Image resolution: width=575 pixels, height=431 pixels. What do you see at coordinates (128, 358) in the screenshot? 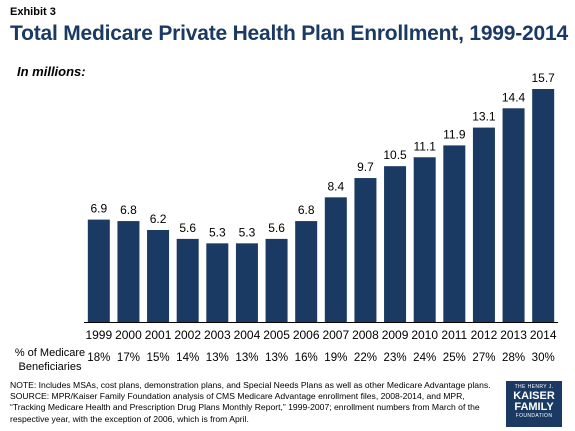
I see `pct-value-2000: 17%` at bounding box center [128, 358].